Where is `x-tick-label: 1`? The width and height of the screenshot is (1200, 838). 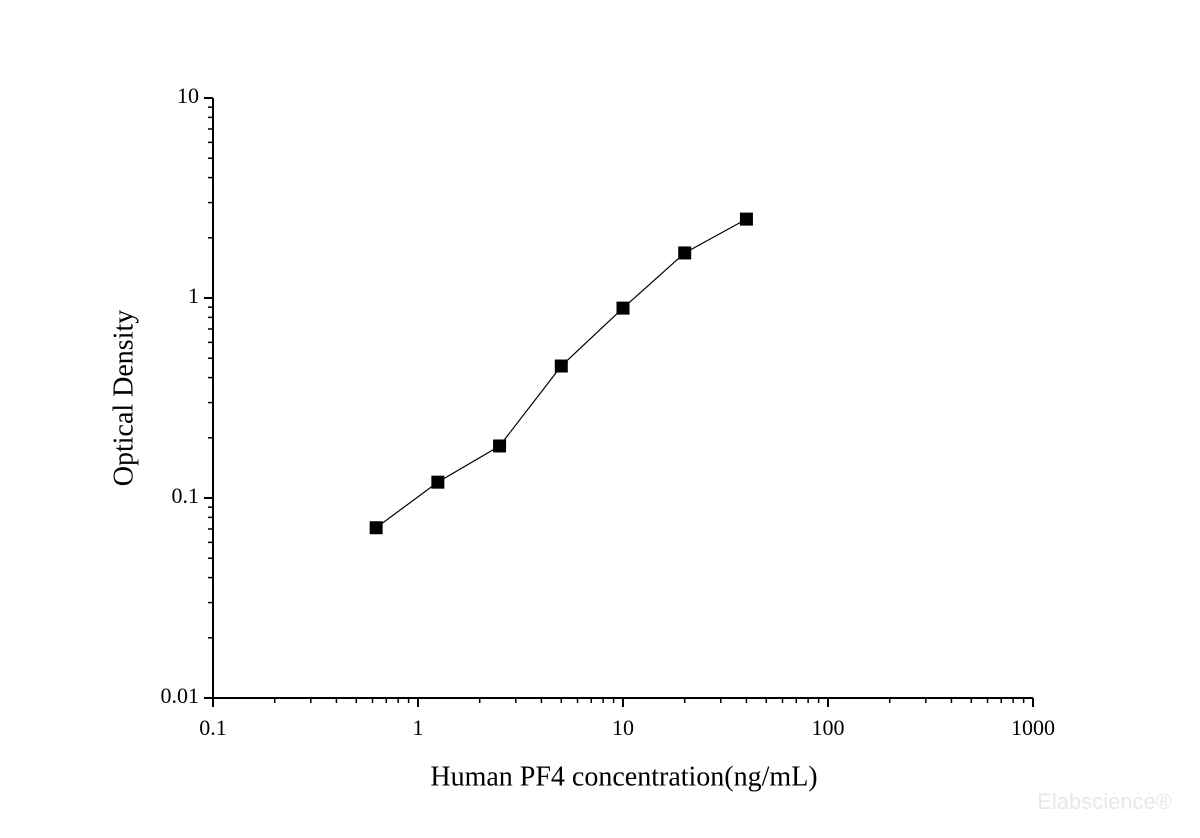 x-tick-label: 1 is located at coordinates (418, 727).